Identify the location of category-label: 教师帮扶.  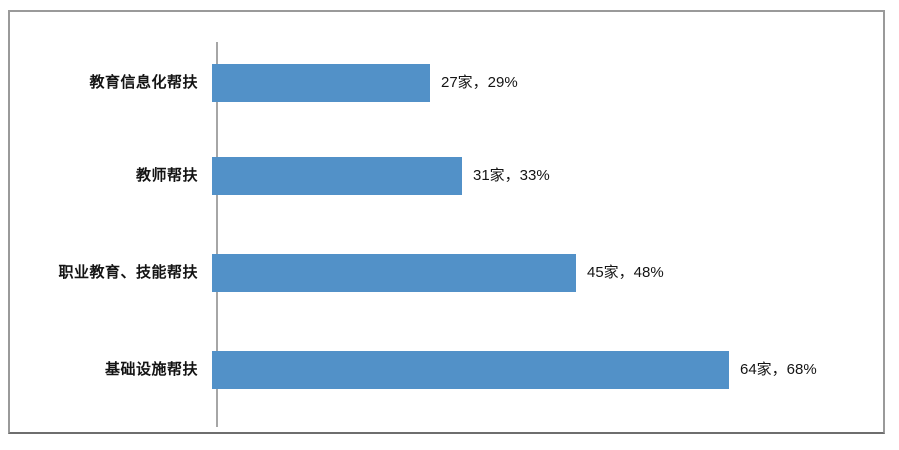
(166, 175).